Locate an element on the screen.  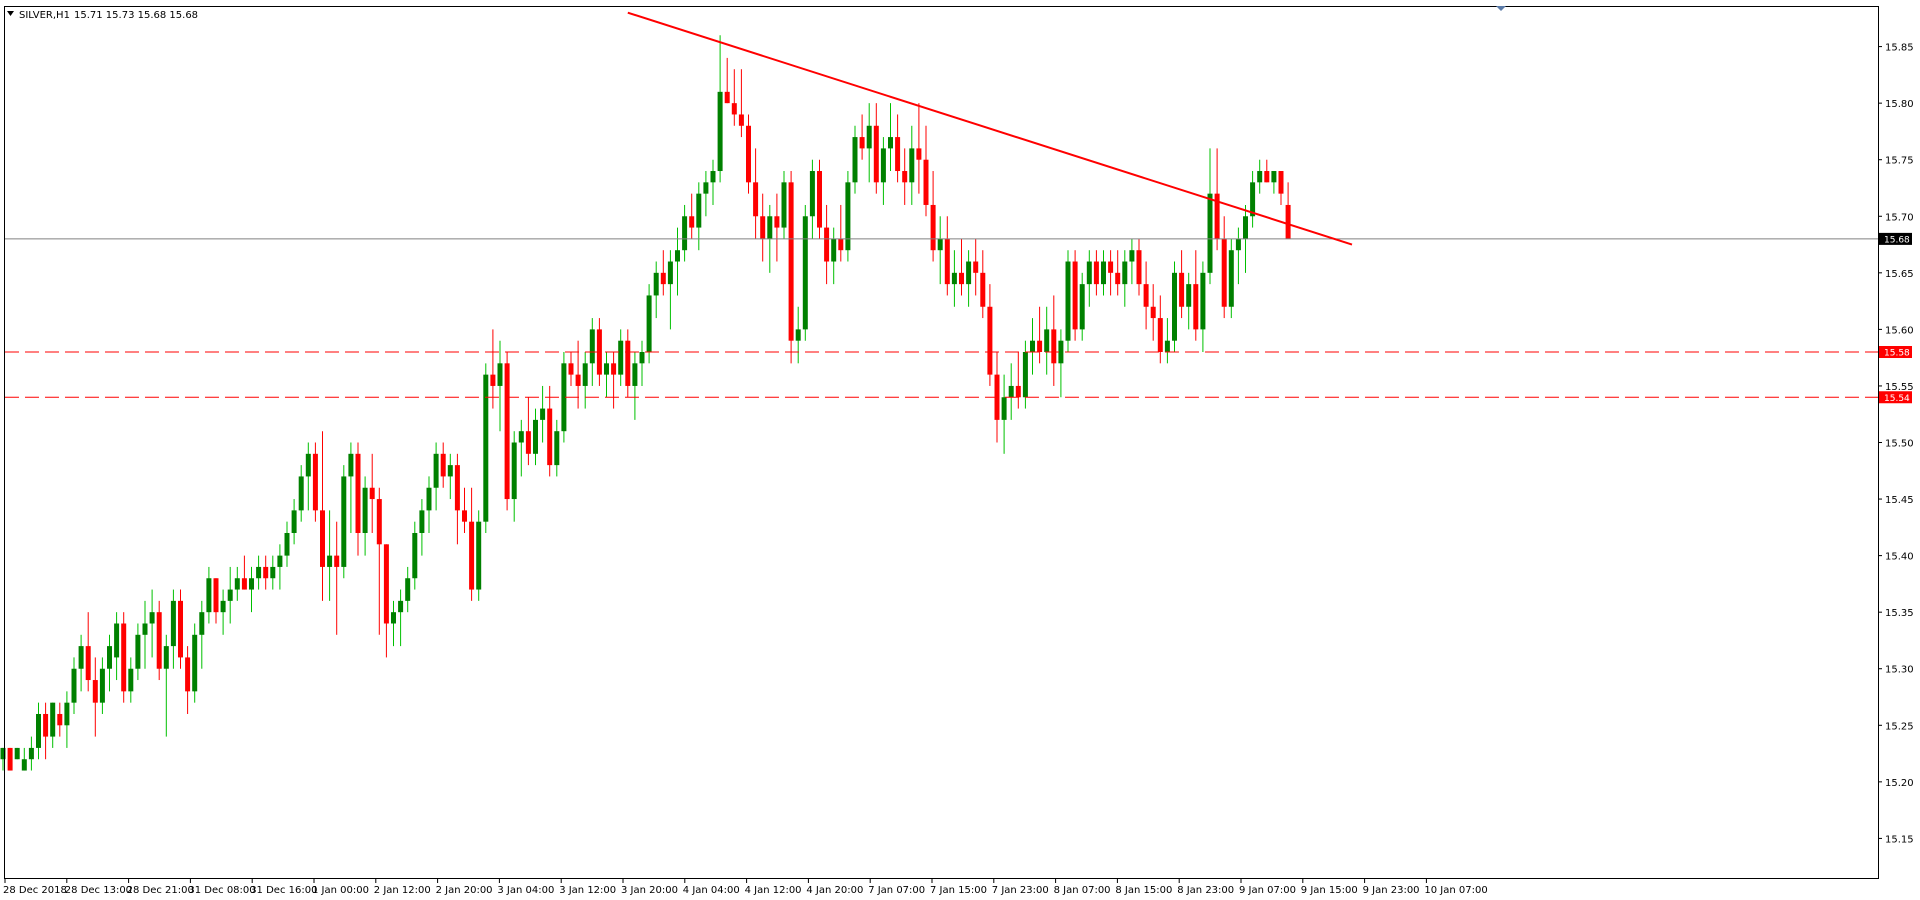
time-tick-label: 28 Dec 21:00 is located at coordinates (160, 890).